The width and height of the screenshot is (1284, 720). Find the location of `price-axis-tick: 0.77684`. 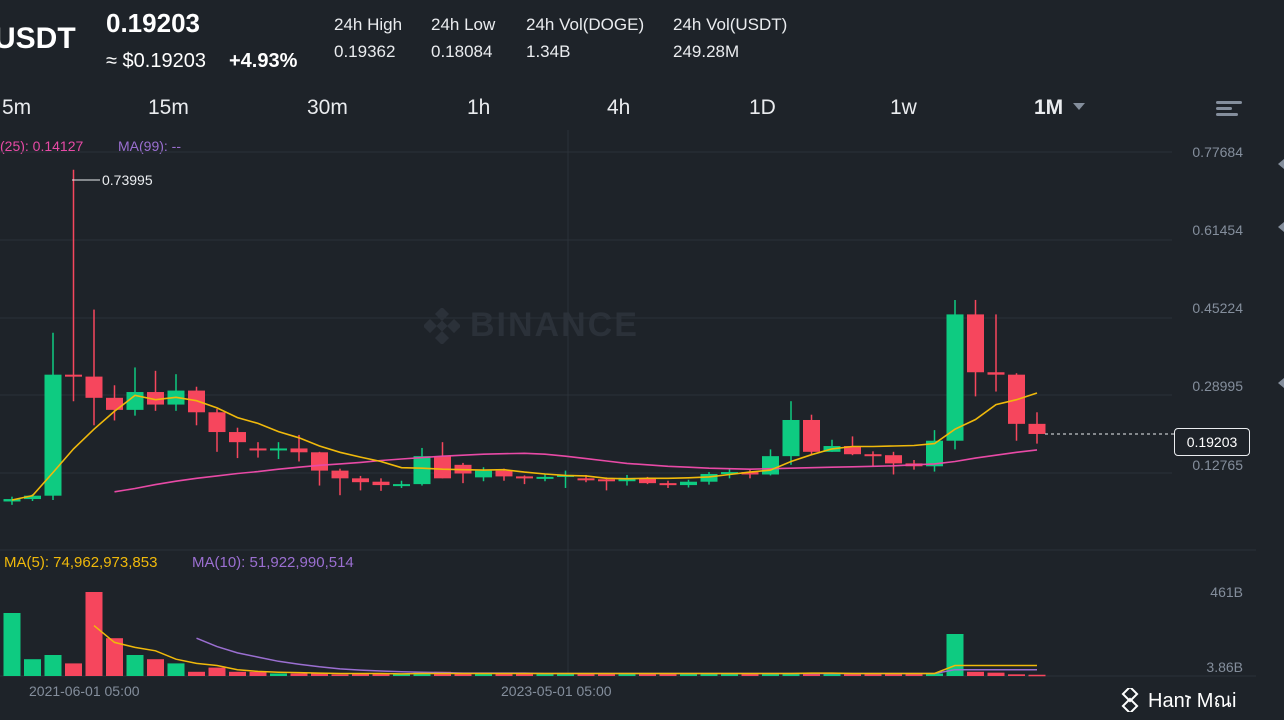

price-axis-tick: 0.77684 is located at coordinates (1217, 152).